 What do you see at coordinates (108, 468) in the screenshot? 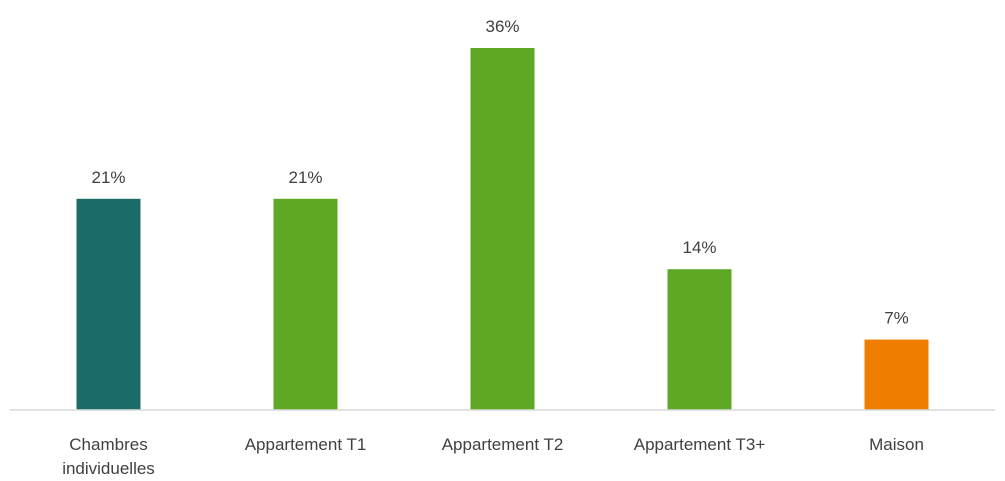
I see `category-label-0-line-1: individuelles` at bounding box center [108, 468].